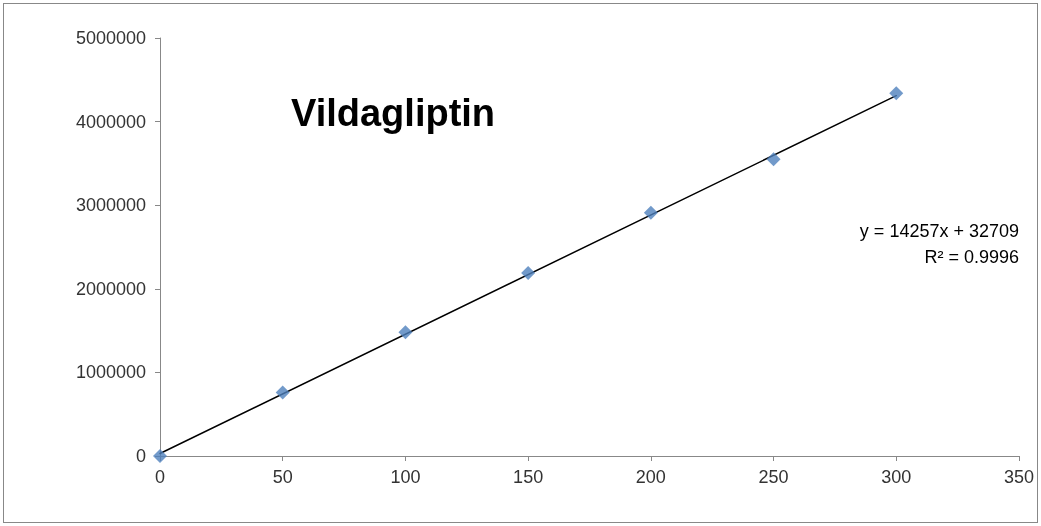 Image resolution: width=1041 pixels, height=526 pixels. I want to click on y-tick-label: 5000000, so click(110, 38).